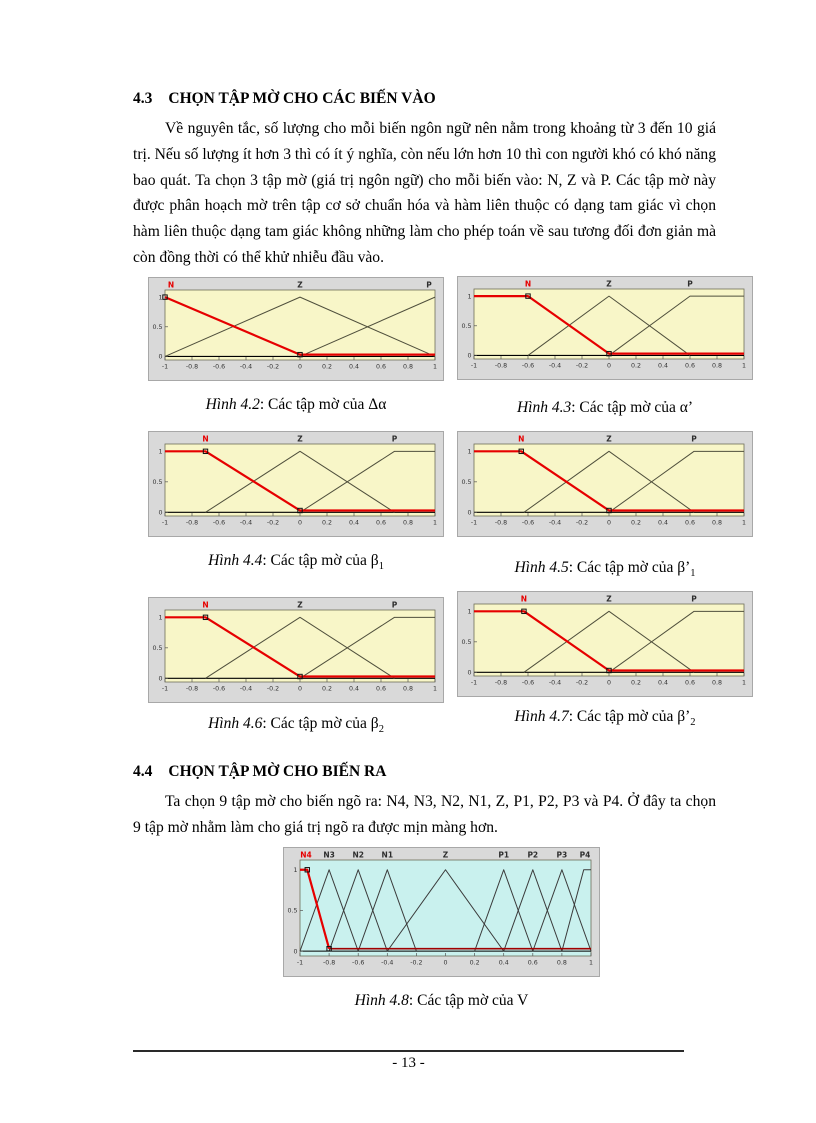 The height and width of the screenshot is (1123, 816). What do you see at coordinates (235, 723) in the screenshot?
I see `caption-label: Hình 4.6` at bounding box center [235, 723].